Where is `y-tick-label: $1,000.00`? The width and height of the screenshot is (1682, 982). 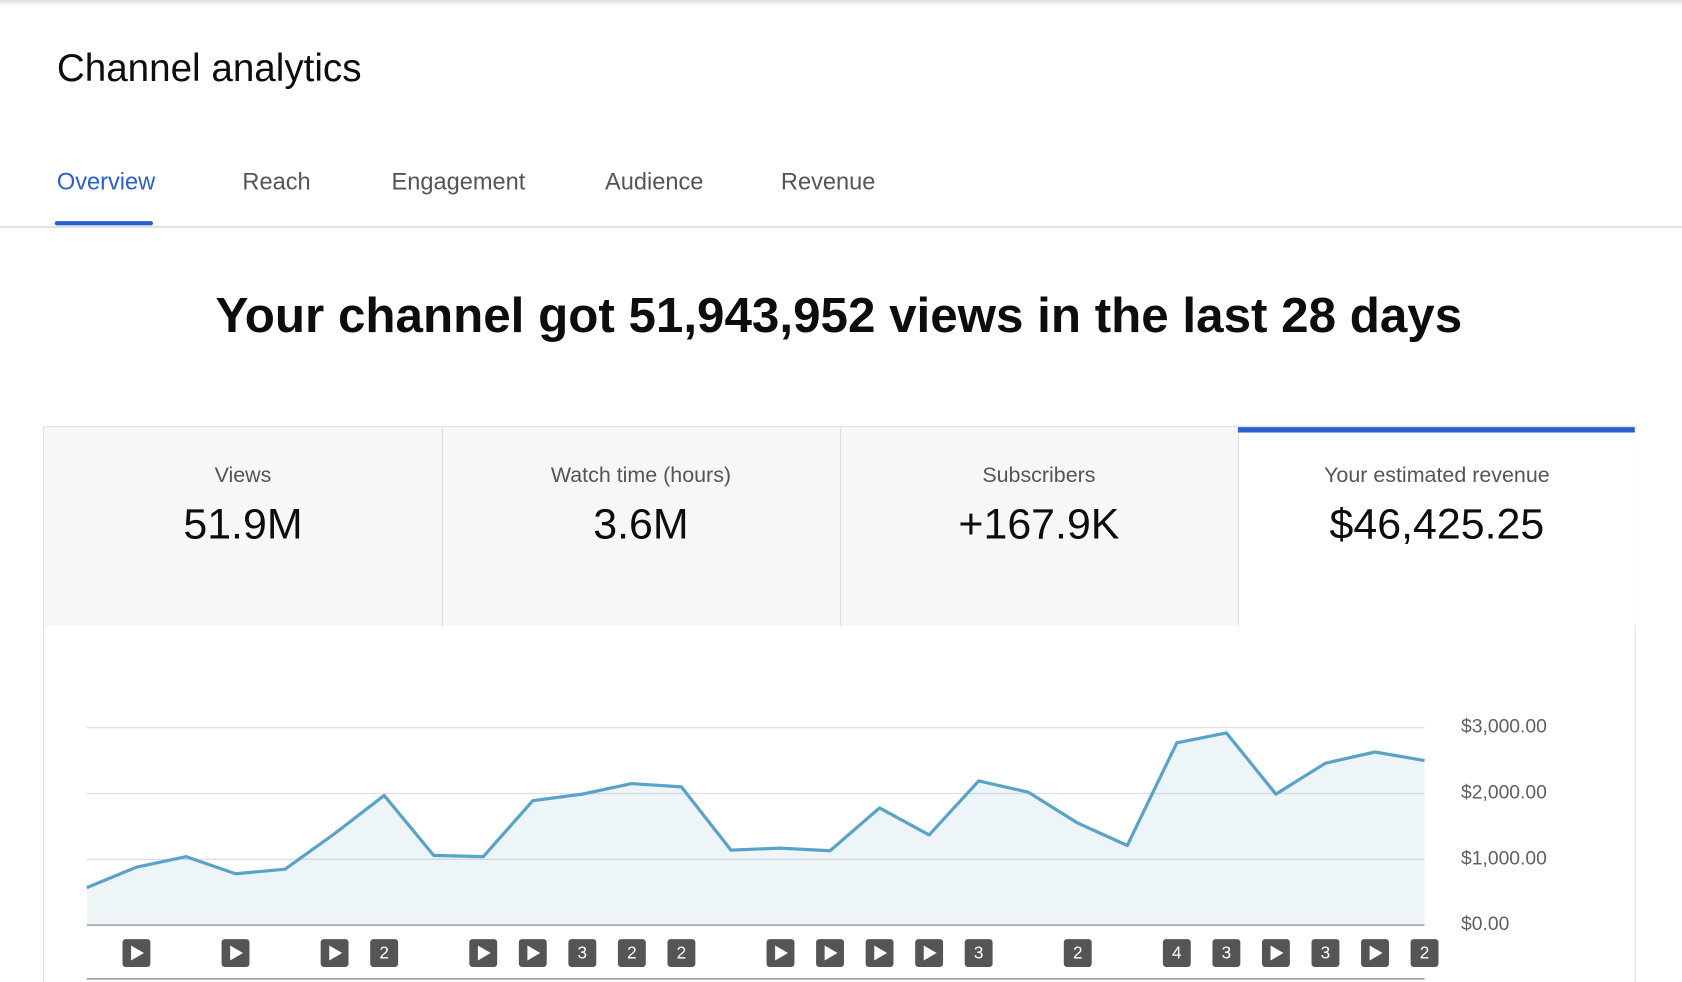 y-tick-label: $1,000.00 is located at coordinates (1504, 858).